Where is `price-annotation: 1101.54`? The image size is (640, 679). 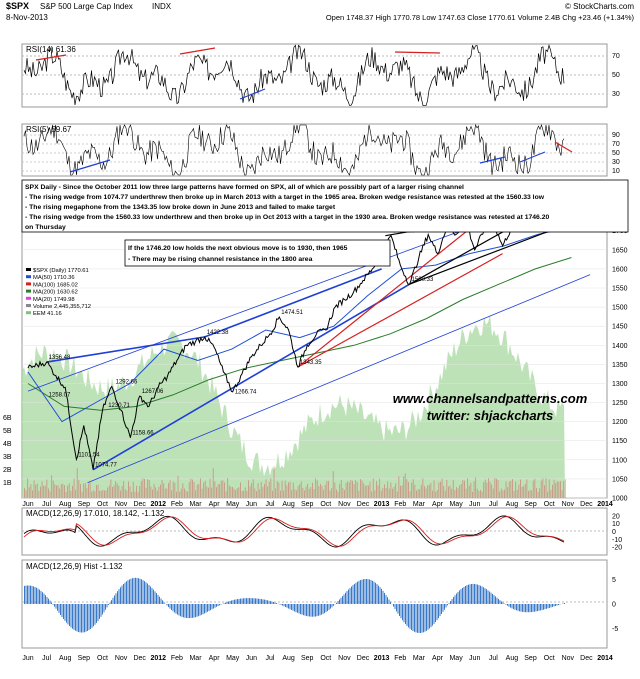 price-annotation: 1101.54 is located at coordinates (89, 455).